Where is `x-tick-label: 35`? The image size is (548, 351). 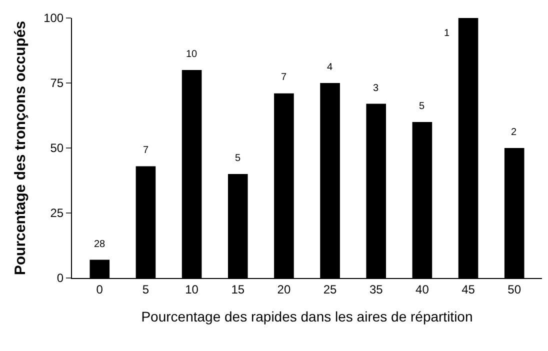 x-tick-label: 35 is located at coordinates (376, 289).